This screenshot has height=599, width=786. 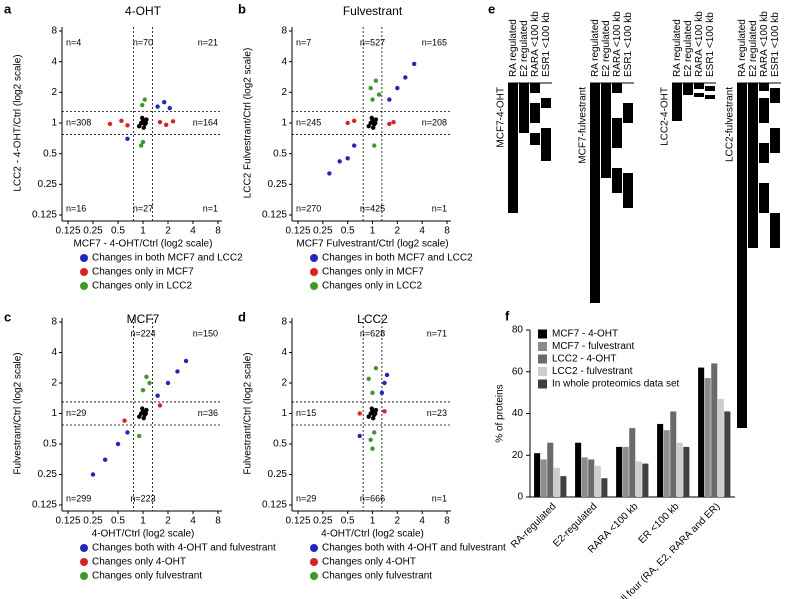 What do you see at coordinates (439, 498) in the screenshot?
I see `annotation: n=1` at bounding box center [439, 498].